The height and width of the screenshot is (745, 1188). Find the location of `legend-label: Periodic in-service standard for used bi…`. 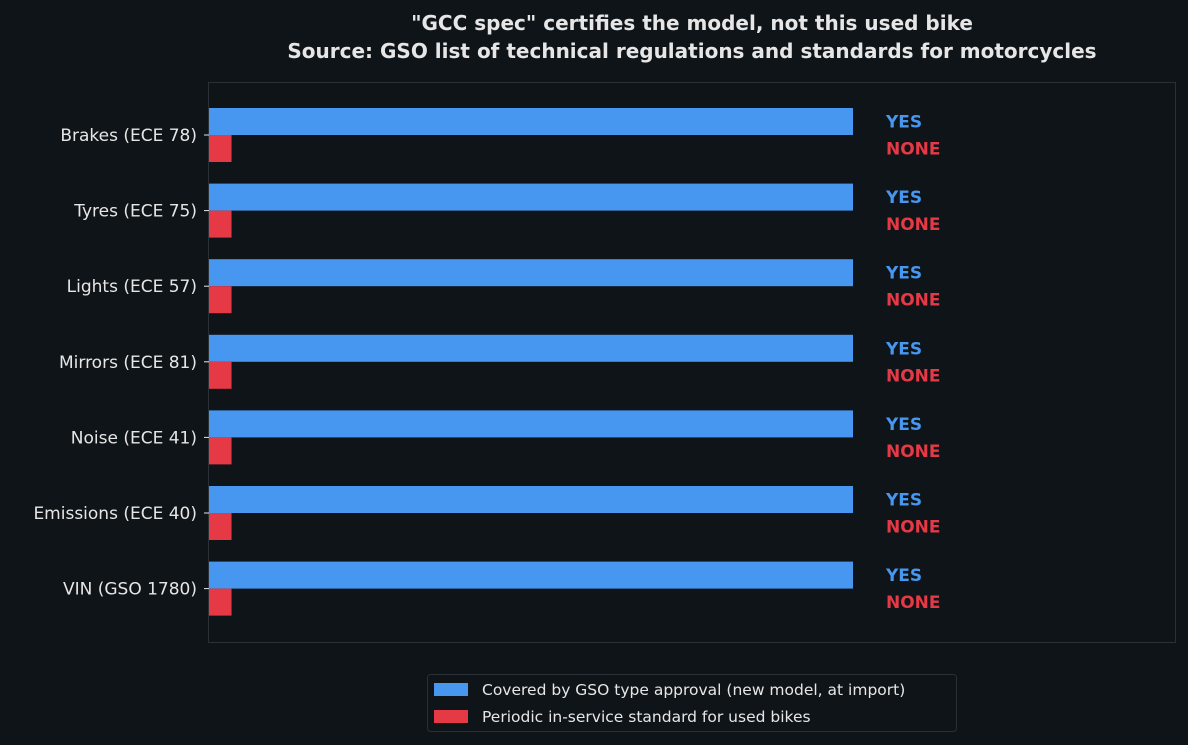

legend-label: Periodic in-service standard for used bi… is located at coordinates (646, 717).